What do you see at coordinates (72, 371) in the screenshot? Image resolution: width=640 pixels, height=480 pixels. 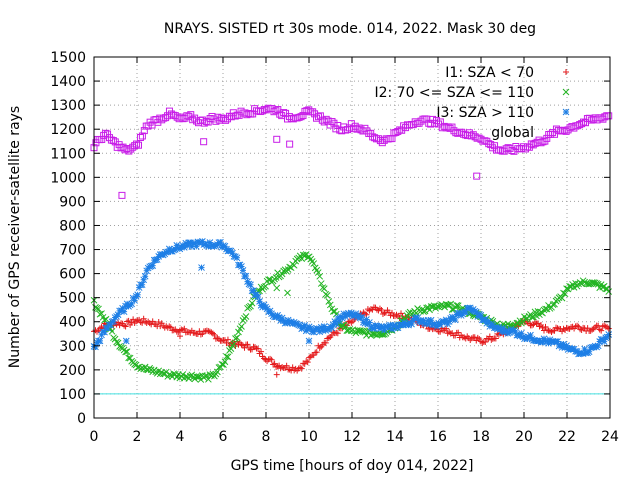 I see `y-tick-label: 200` at bounding box center [72, 371].